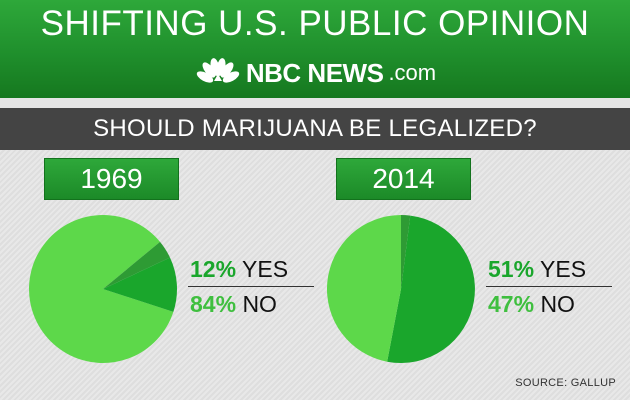 This screenshot has height=400, width=630. I want to click on question-text: SHOULD MARIJUANA BE LEGALIZED?, so click(315, 128).